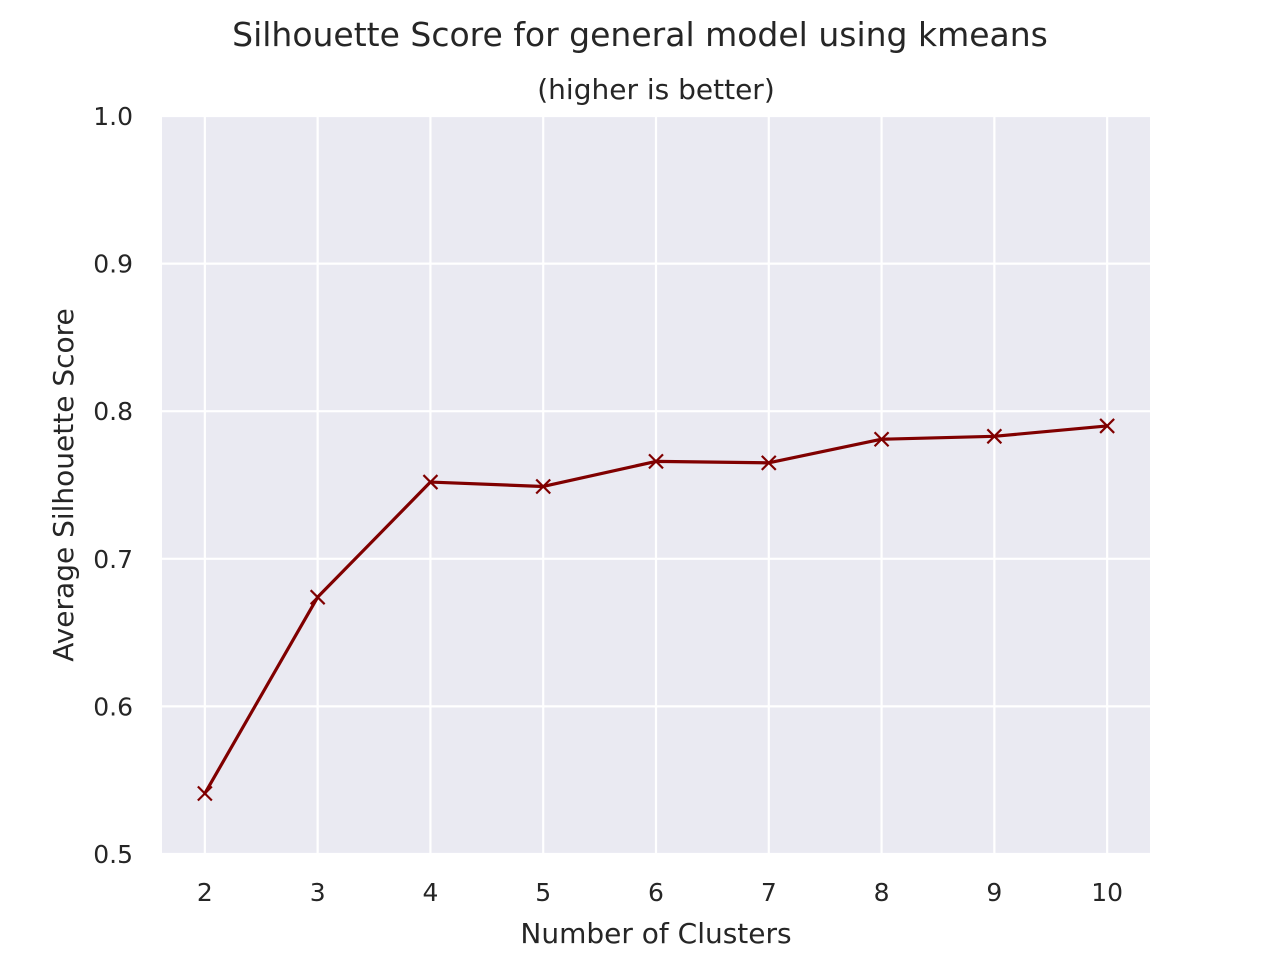  Describe the element at coordinates (656, 892) in the screenshot. I see `x-tick-label: 6` at that location.